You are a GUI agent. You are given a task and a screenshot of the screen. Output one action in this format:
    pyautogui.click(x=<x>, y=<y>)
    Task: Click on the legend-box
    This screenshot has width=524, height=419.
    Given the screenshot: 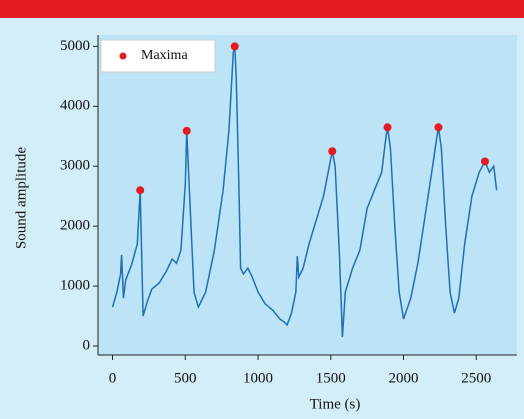 What is the action you would take?
    pyautogui.click(x=158, y=56)
    